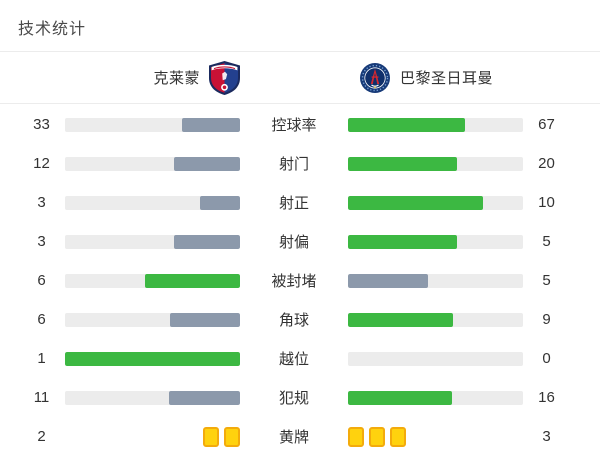 This screenshot has width=600, height=462. I want to click on clermont-badge-icon, so click(224, 77).